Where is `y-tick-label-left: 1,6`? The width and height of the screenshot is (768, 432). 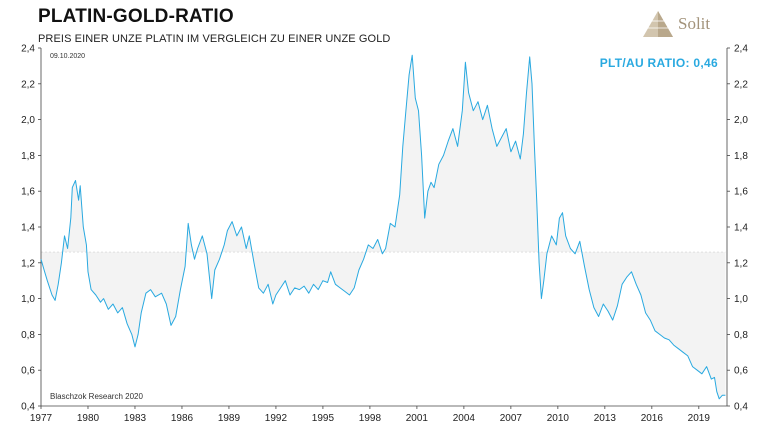
y-tick-label-left: 1,6 is located at coordinates (28, 192).